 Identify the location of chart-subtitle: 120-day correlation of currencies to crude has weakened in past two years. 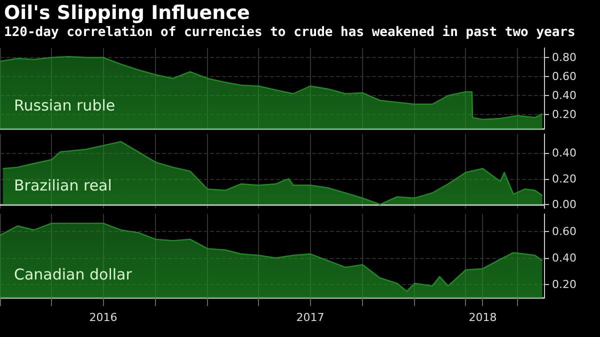
(290, 32).